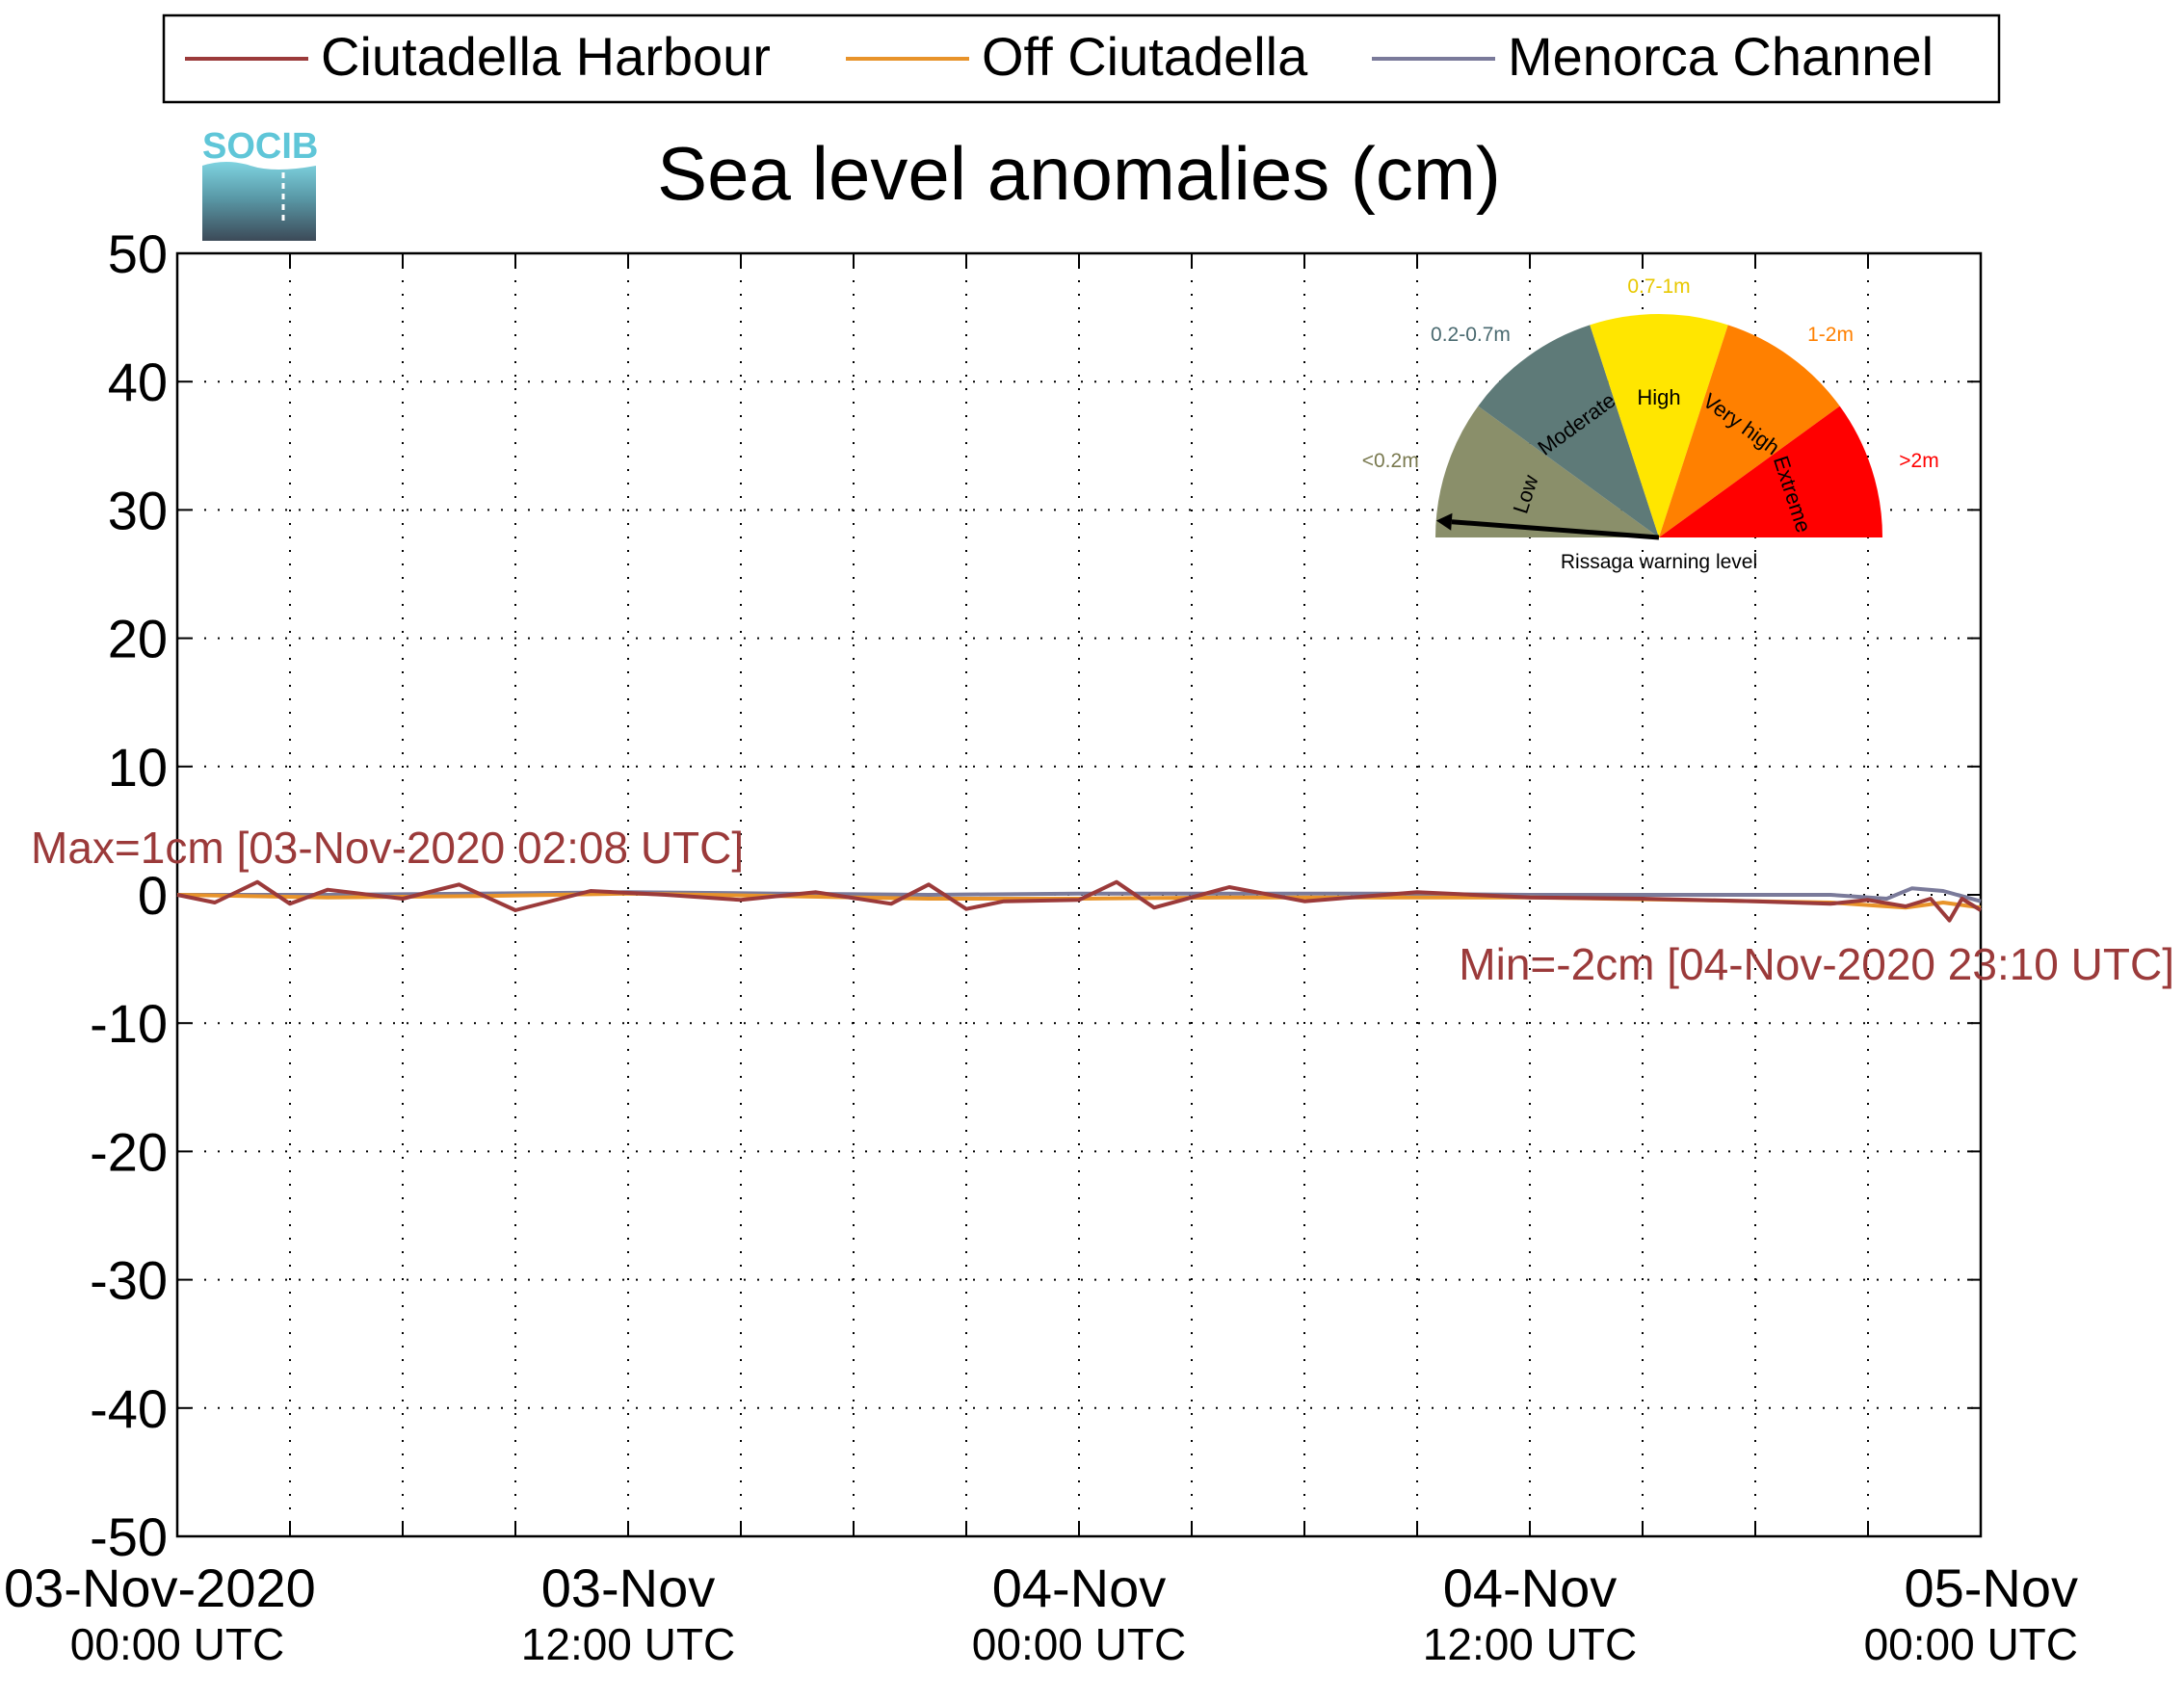  I want to click on min-annotation: Min=-2cm [04-Nov-2020 23:10 UTC], so click(1817, 964).